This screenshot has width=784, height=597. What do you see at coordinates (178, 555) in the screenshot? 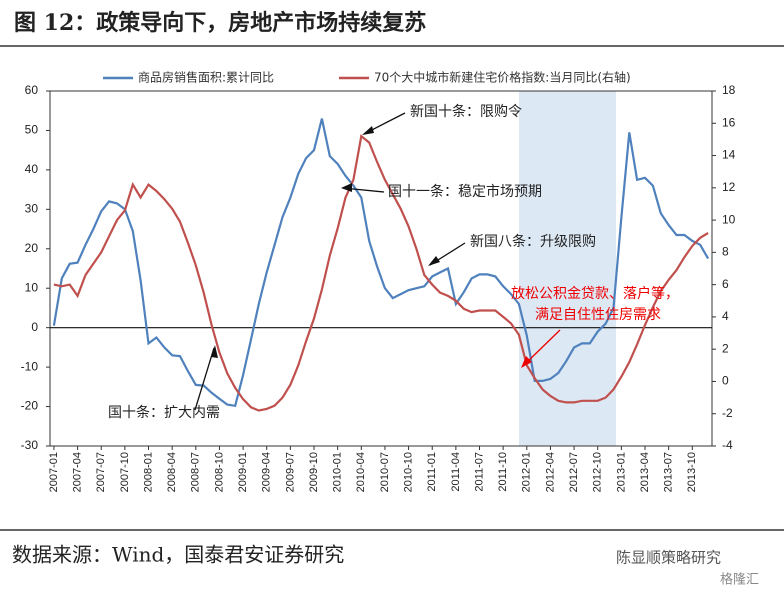
I see `source: 数据来源：Wind，国泰君安证券研究` at bounding box center [178, 555].